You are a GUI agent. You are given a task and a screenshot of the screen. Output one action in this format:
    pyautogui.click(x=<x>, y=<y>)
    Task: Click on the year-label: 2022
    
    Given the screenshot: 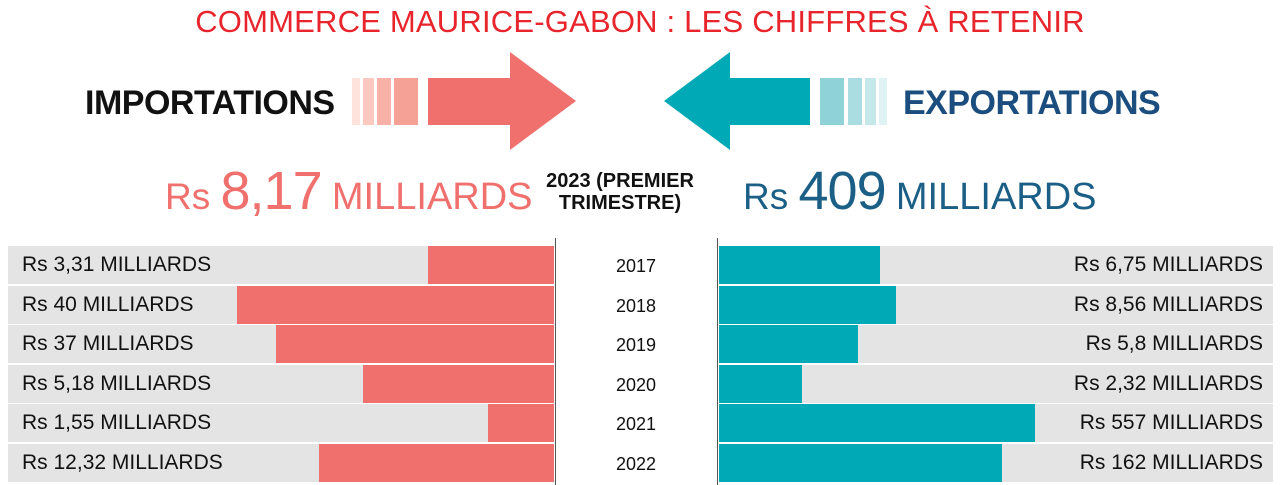 What is the action you would take?
    pyautogui.click(x=636, y=463)
    